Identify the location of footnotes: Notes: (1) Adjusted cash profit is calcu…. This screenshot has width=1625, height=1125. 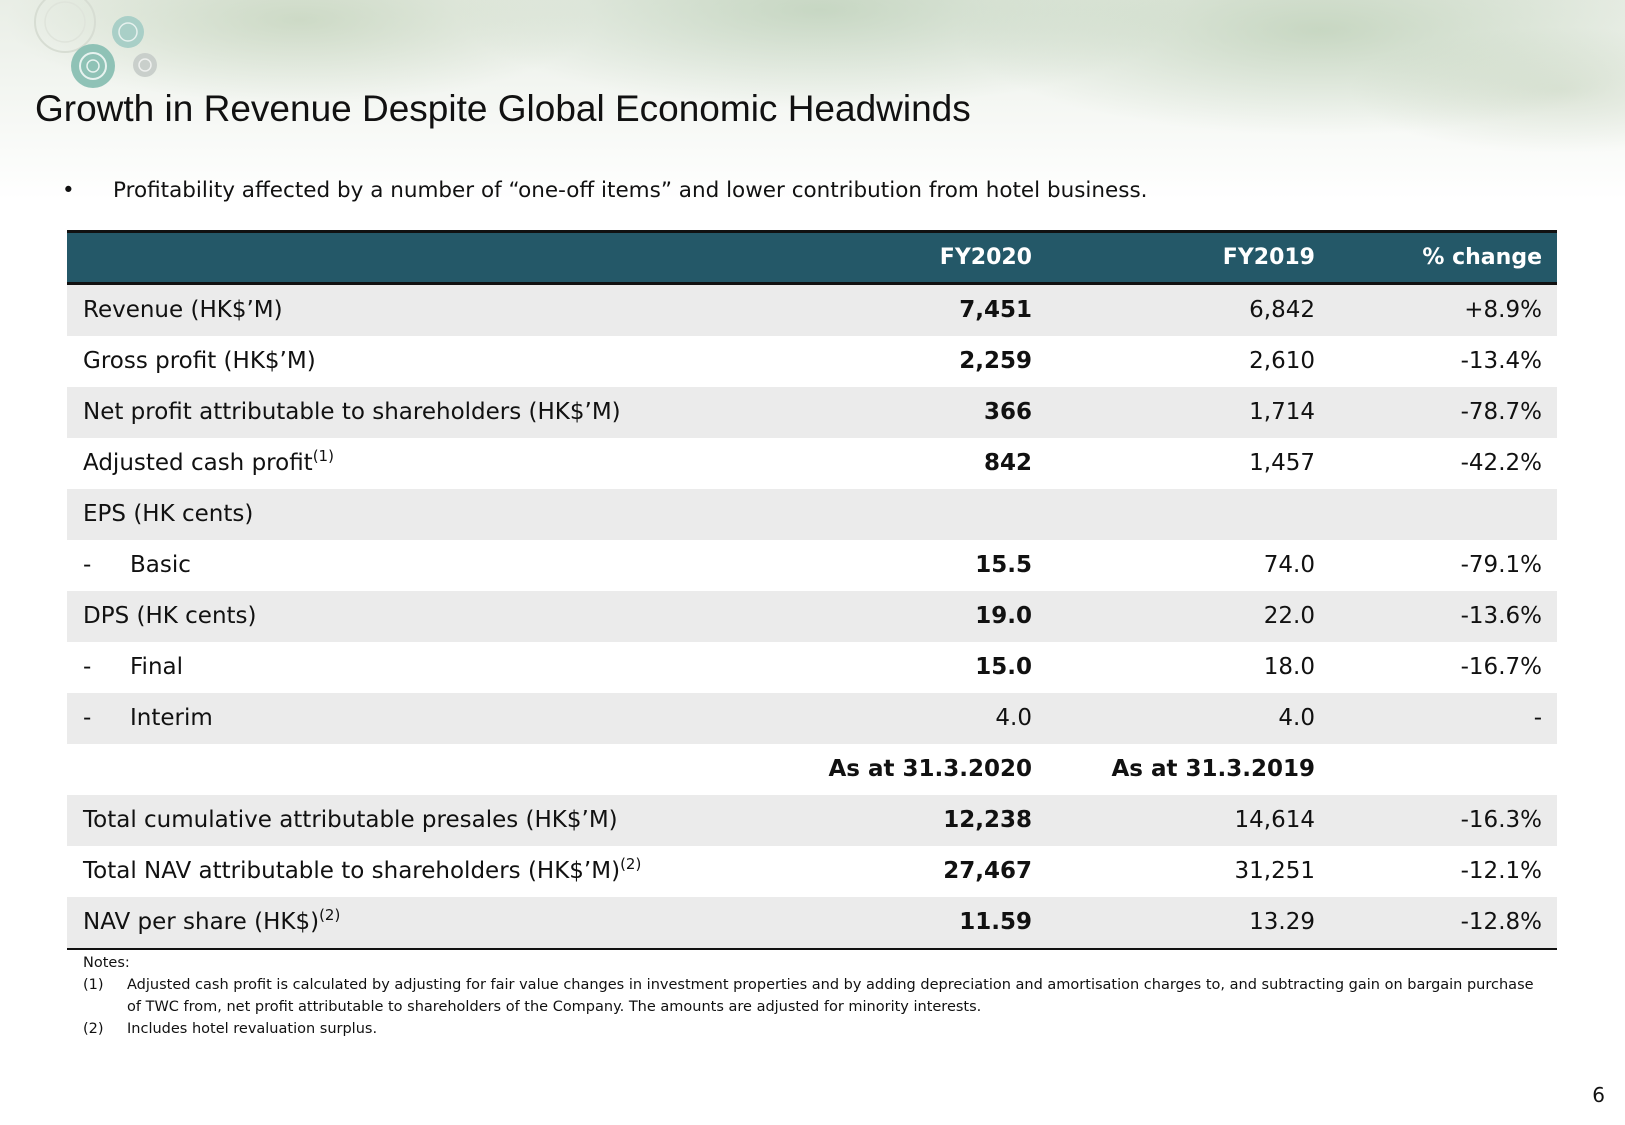
(813, 996).